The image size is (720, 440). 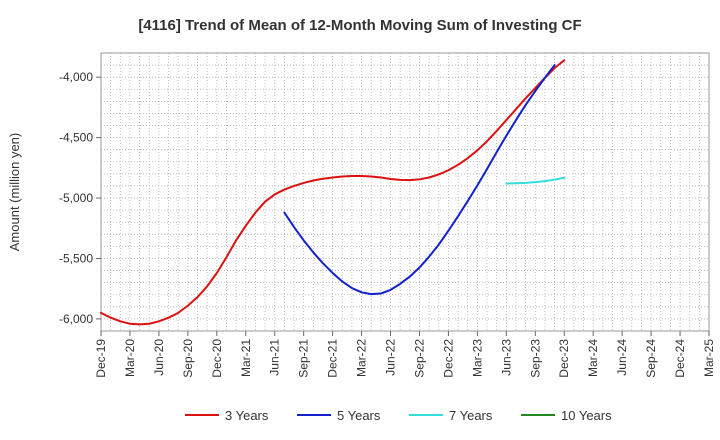 I want to click on x-tick-label: Sep-24, so click(x=651, y=358).